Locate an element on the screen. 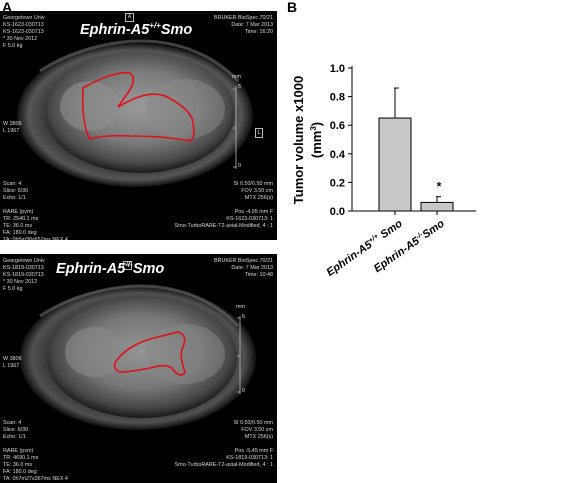  mri-scan-wildtype is located at coordinates (135, 113).